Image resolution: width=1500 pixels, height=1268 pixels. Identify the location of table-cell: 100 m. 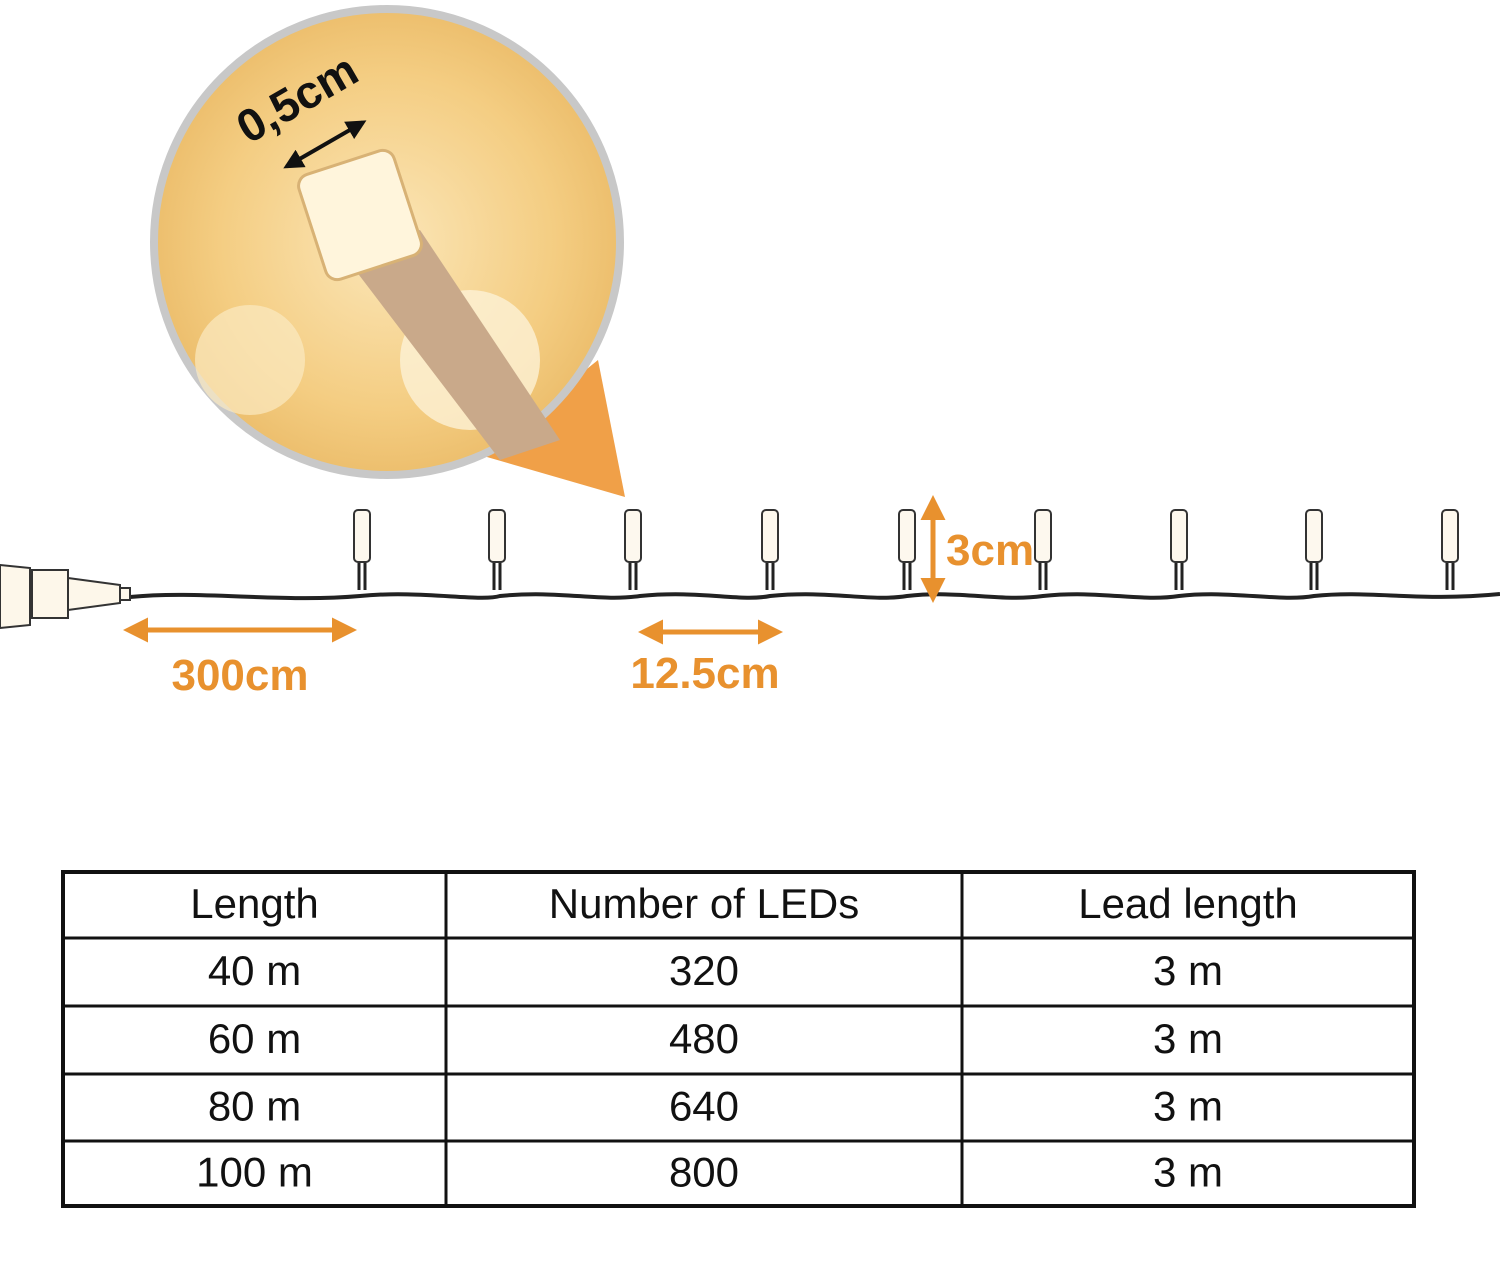
(254, 1172).